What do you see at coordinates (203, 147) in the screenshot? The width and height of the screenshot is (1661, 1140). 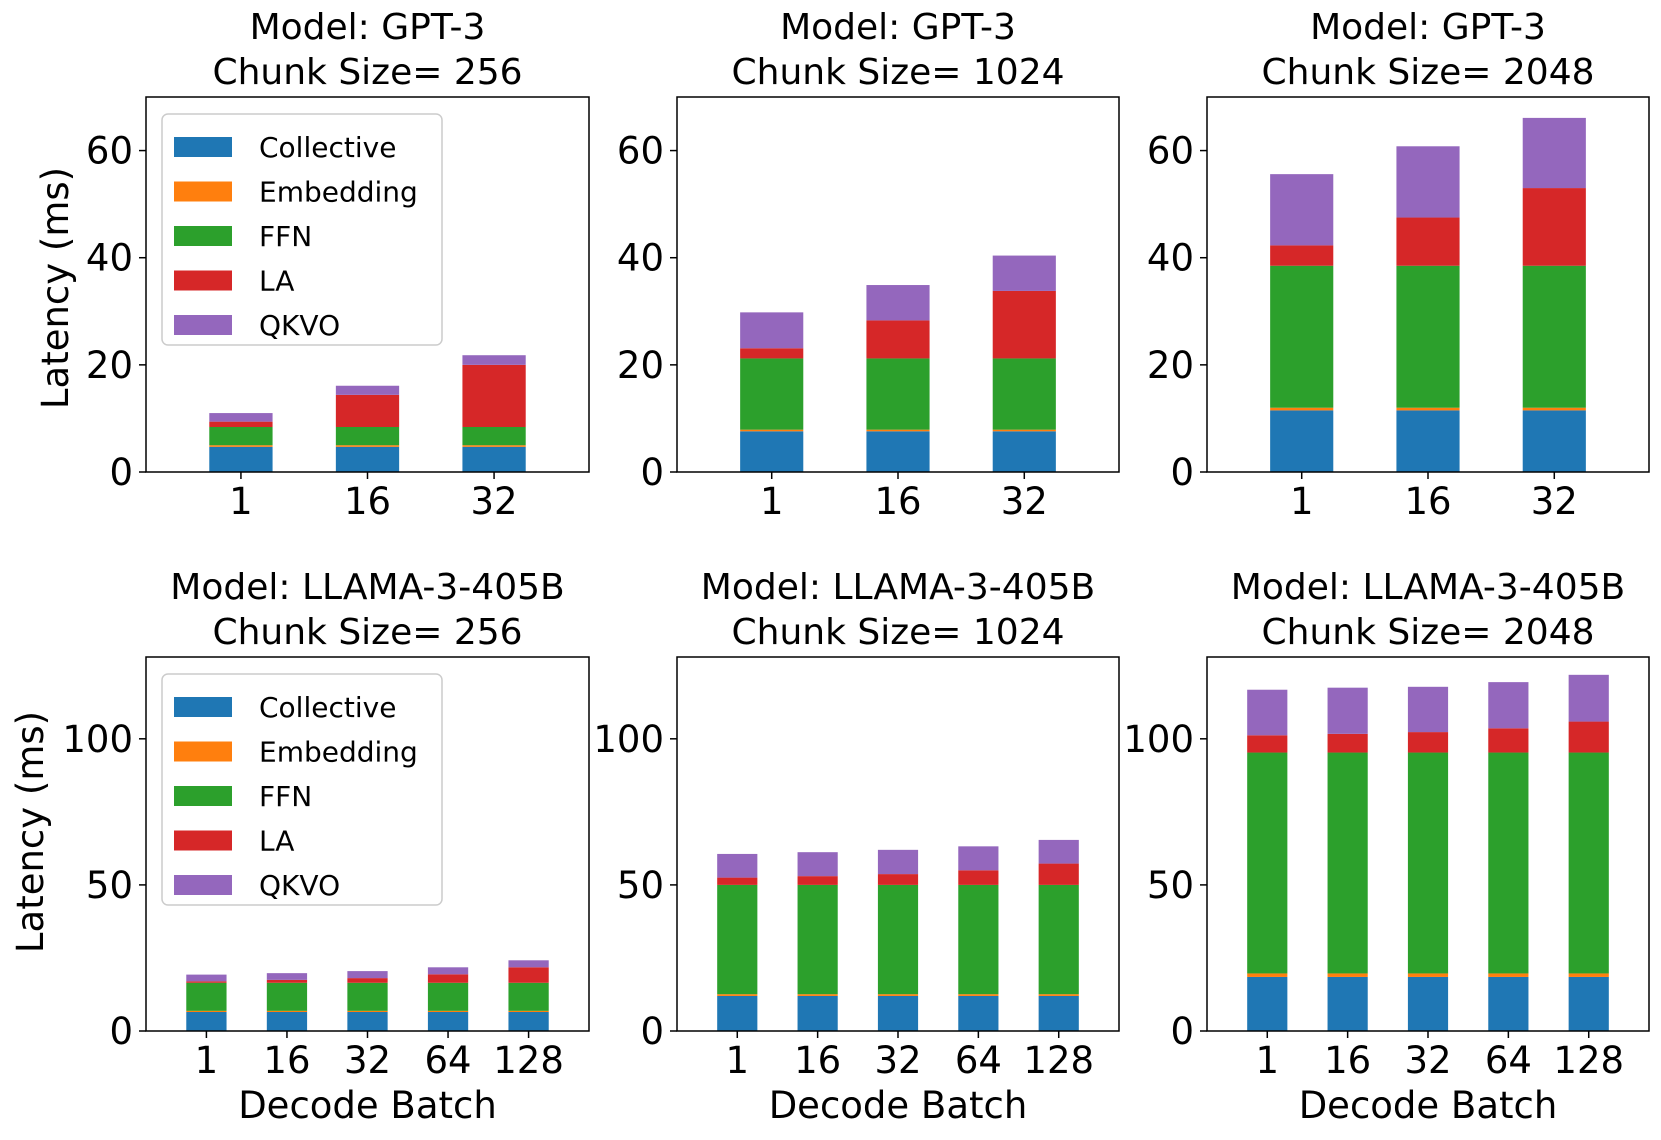 I see `legend-swatch-collective` at bounding box center [203, 147].